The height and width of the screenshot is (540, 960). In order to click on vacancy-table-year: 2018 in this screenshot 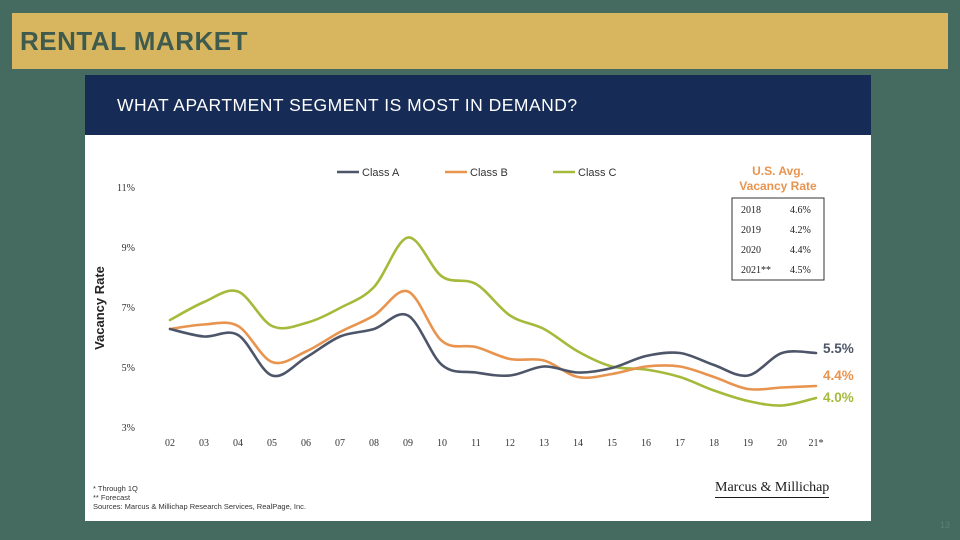, I will do `click(751, 210)`.